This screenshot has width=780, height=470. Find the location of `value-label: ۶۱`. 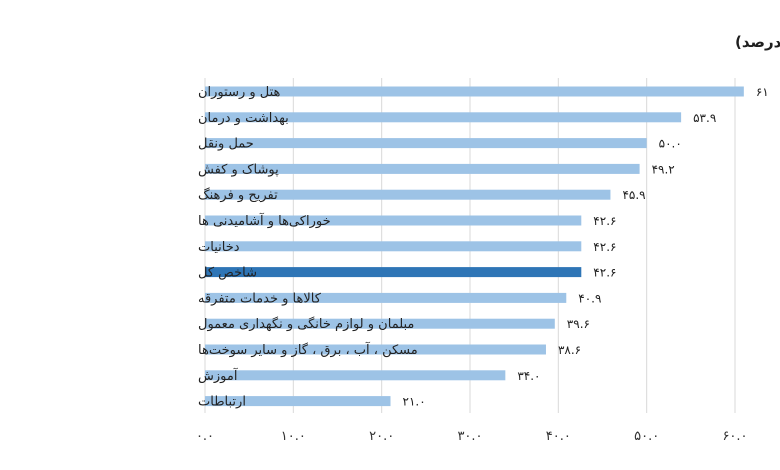

value-label: ۶۱ is located at coordinates (762, 92).